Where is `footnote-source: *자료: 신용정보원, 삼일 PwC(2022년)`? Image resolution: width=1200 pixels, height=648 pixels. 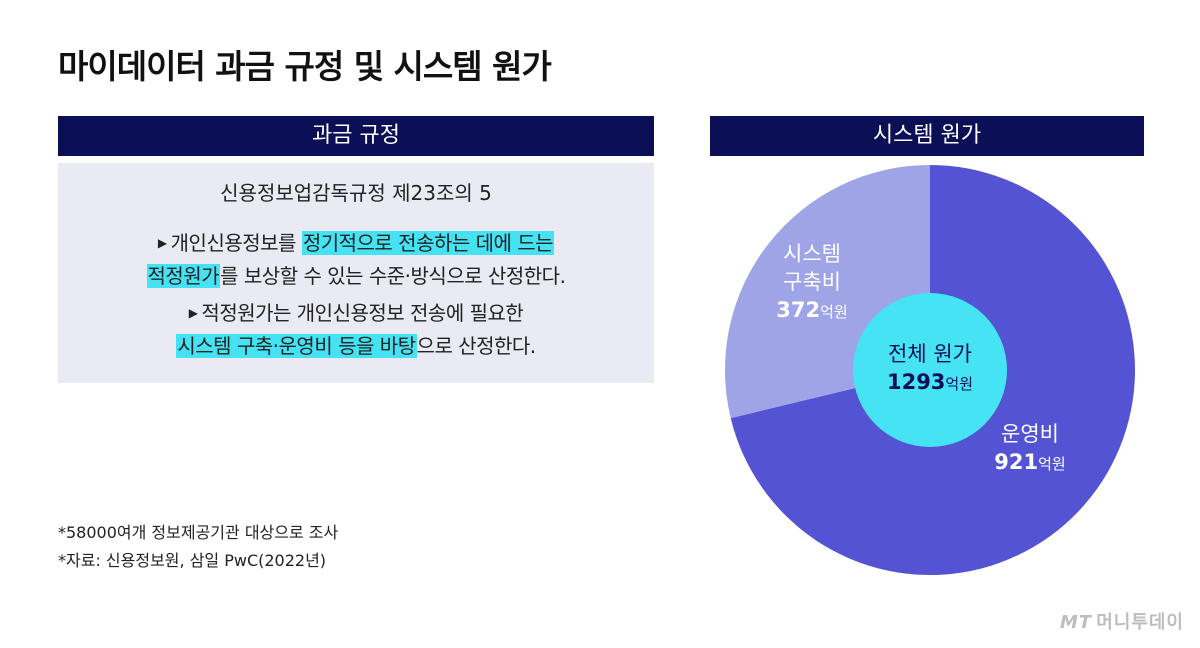
footnote-source: *자료: 신용정보원, 삼일 PwC(2022년) is located at coordinates (192, 560).